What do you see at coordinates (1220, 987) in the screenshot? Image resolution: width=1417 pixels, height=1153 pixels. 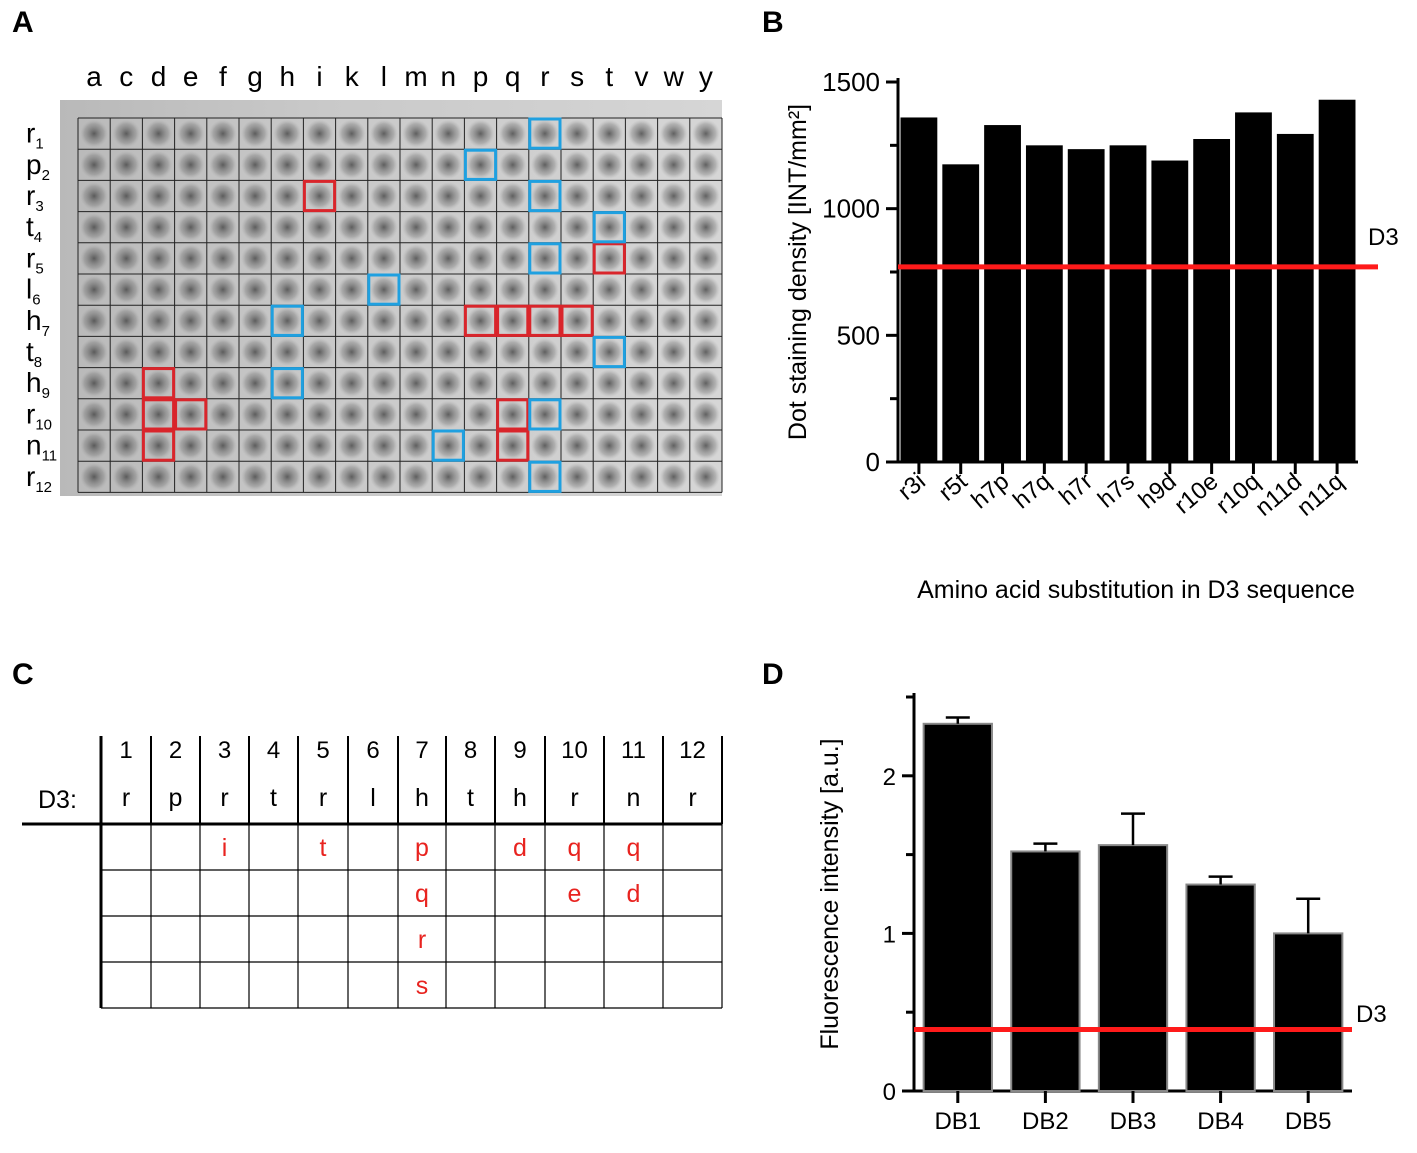 I see `bar-DB4` at bounding box center [1220, 987].